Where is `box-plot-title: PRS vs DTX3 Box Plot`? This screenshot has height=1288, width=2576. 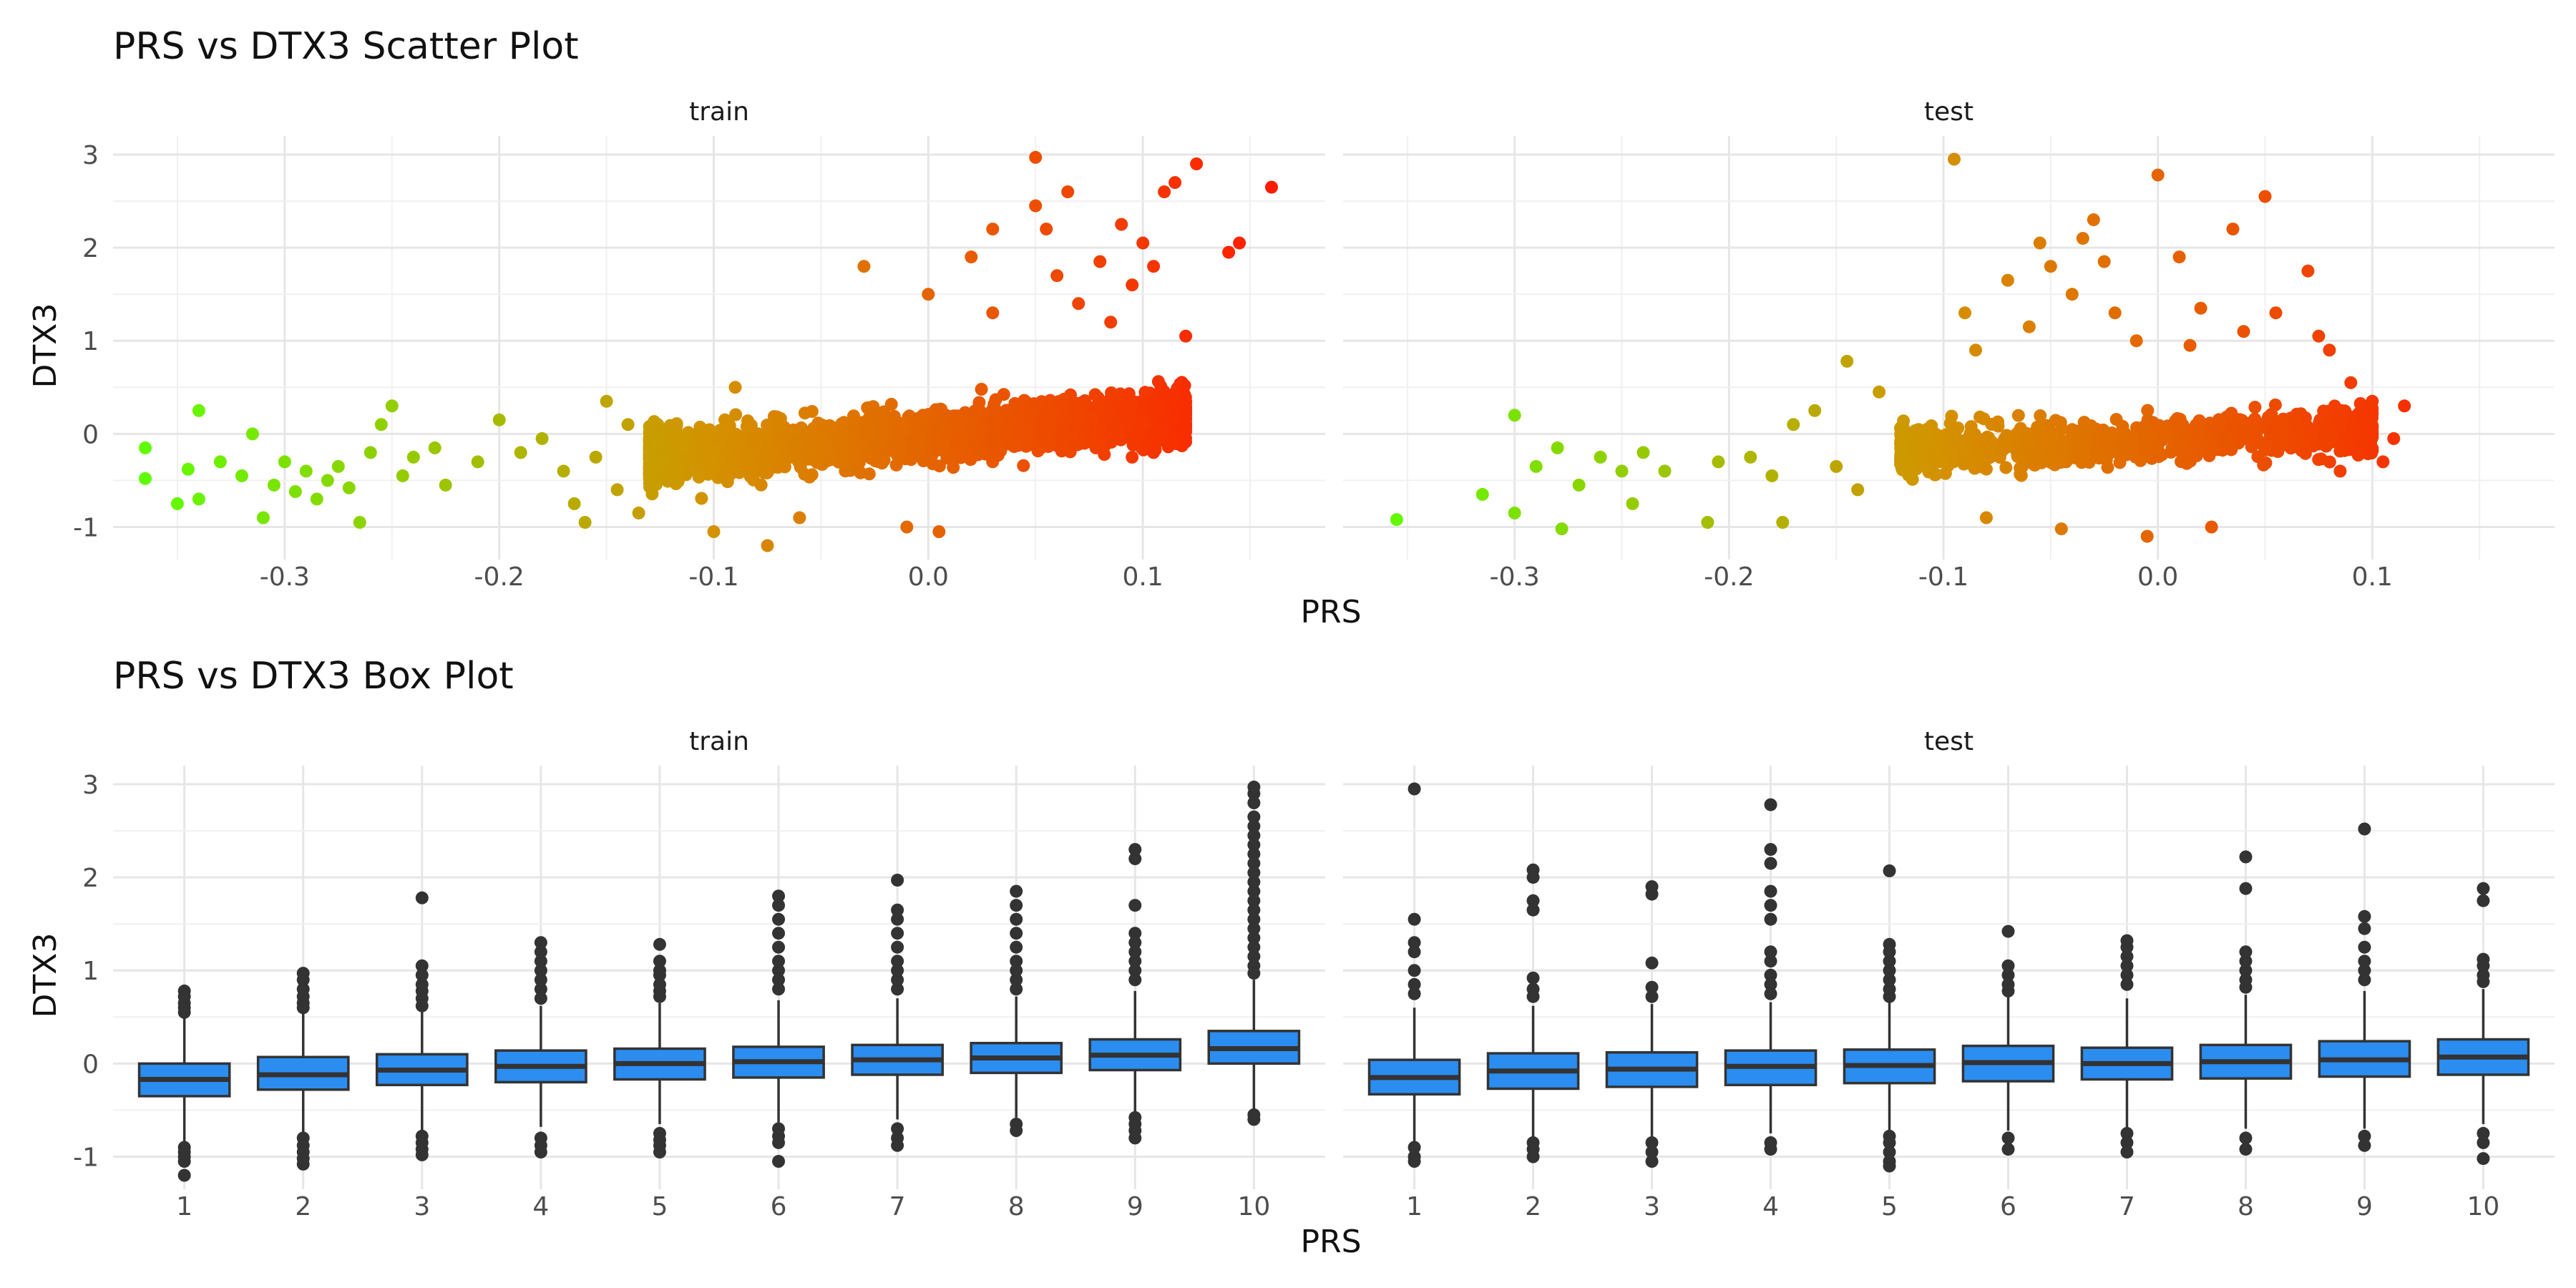 box-plot-title: PRS vs DTX3 Box Plot is located at coordinates (313, 676).